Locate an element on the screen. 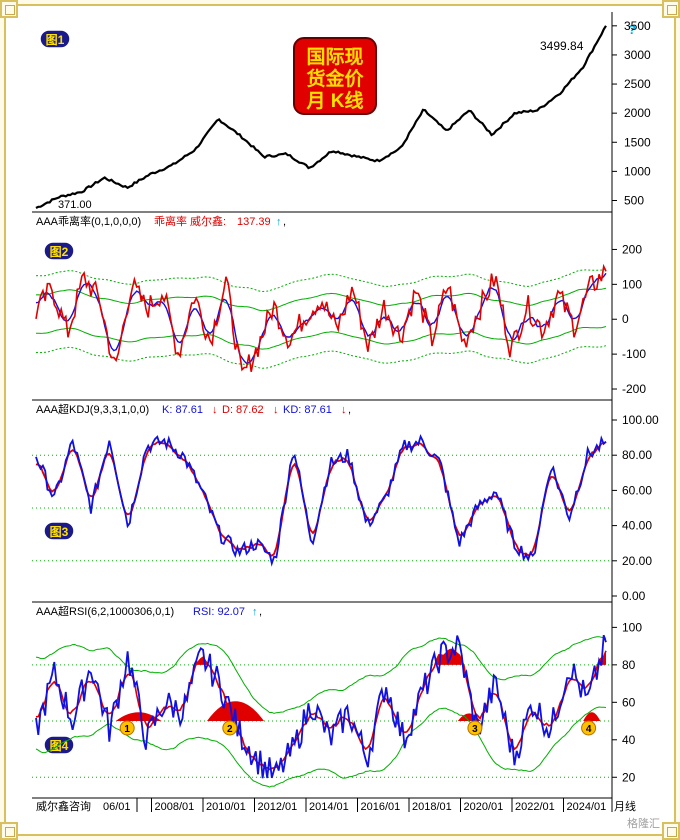 This screenshot has height=840, width=680. bias-header: AAA乖离率(0,1,0,0,0) is located at coordinates (88, 221).